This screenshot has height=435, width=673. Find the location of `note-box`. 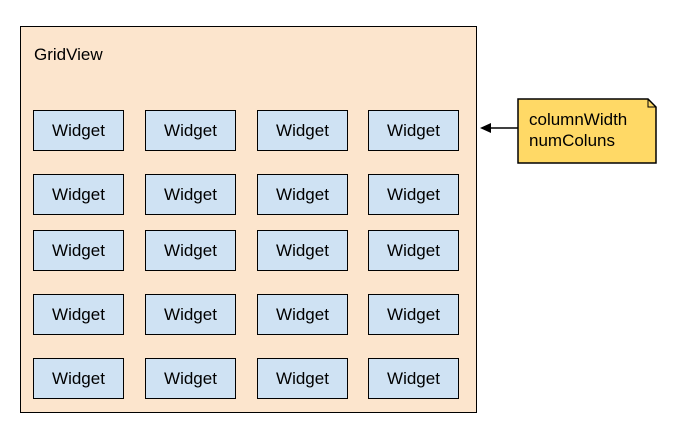

note-box is located at coordinates (587, 131).